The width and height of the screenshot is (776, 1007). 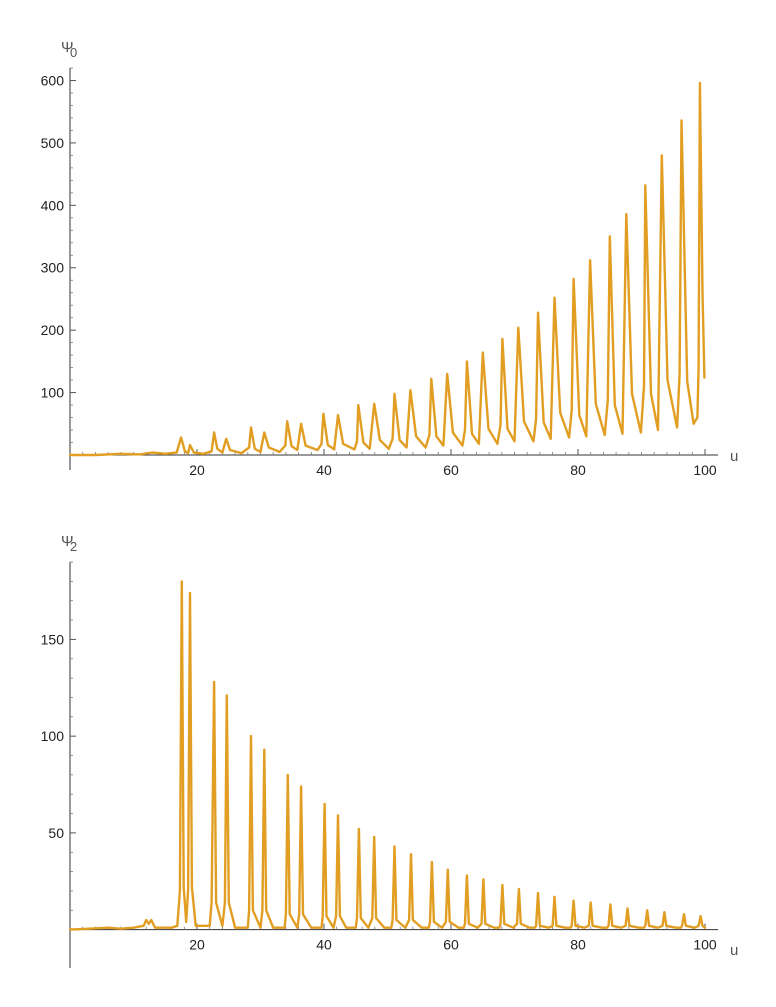 I want to click on y-tick-label: 500, so click(x=53, y=143).